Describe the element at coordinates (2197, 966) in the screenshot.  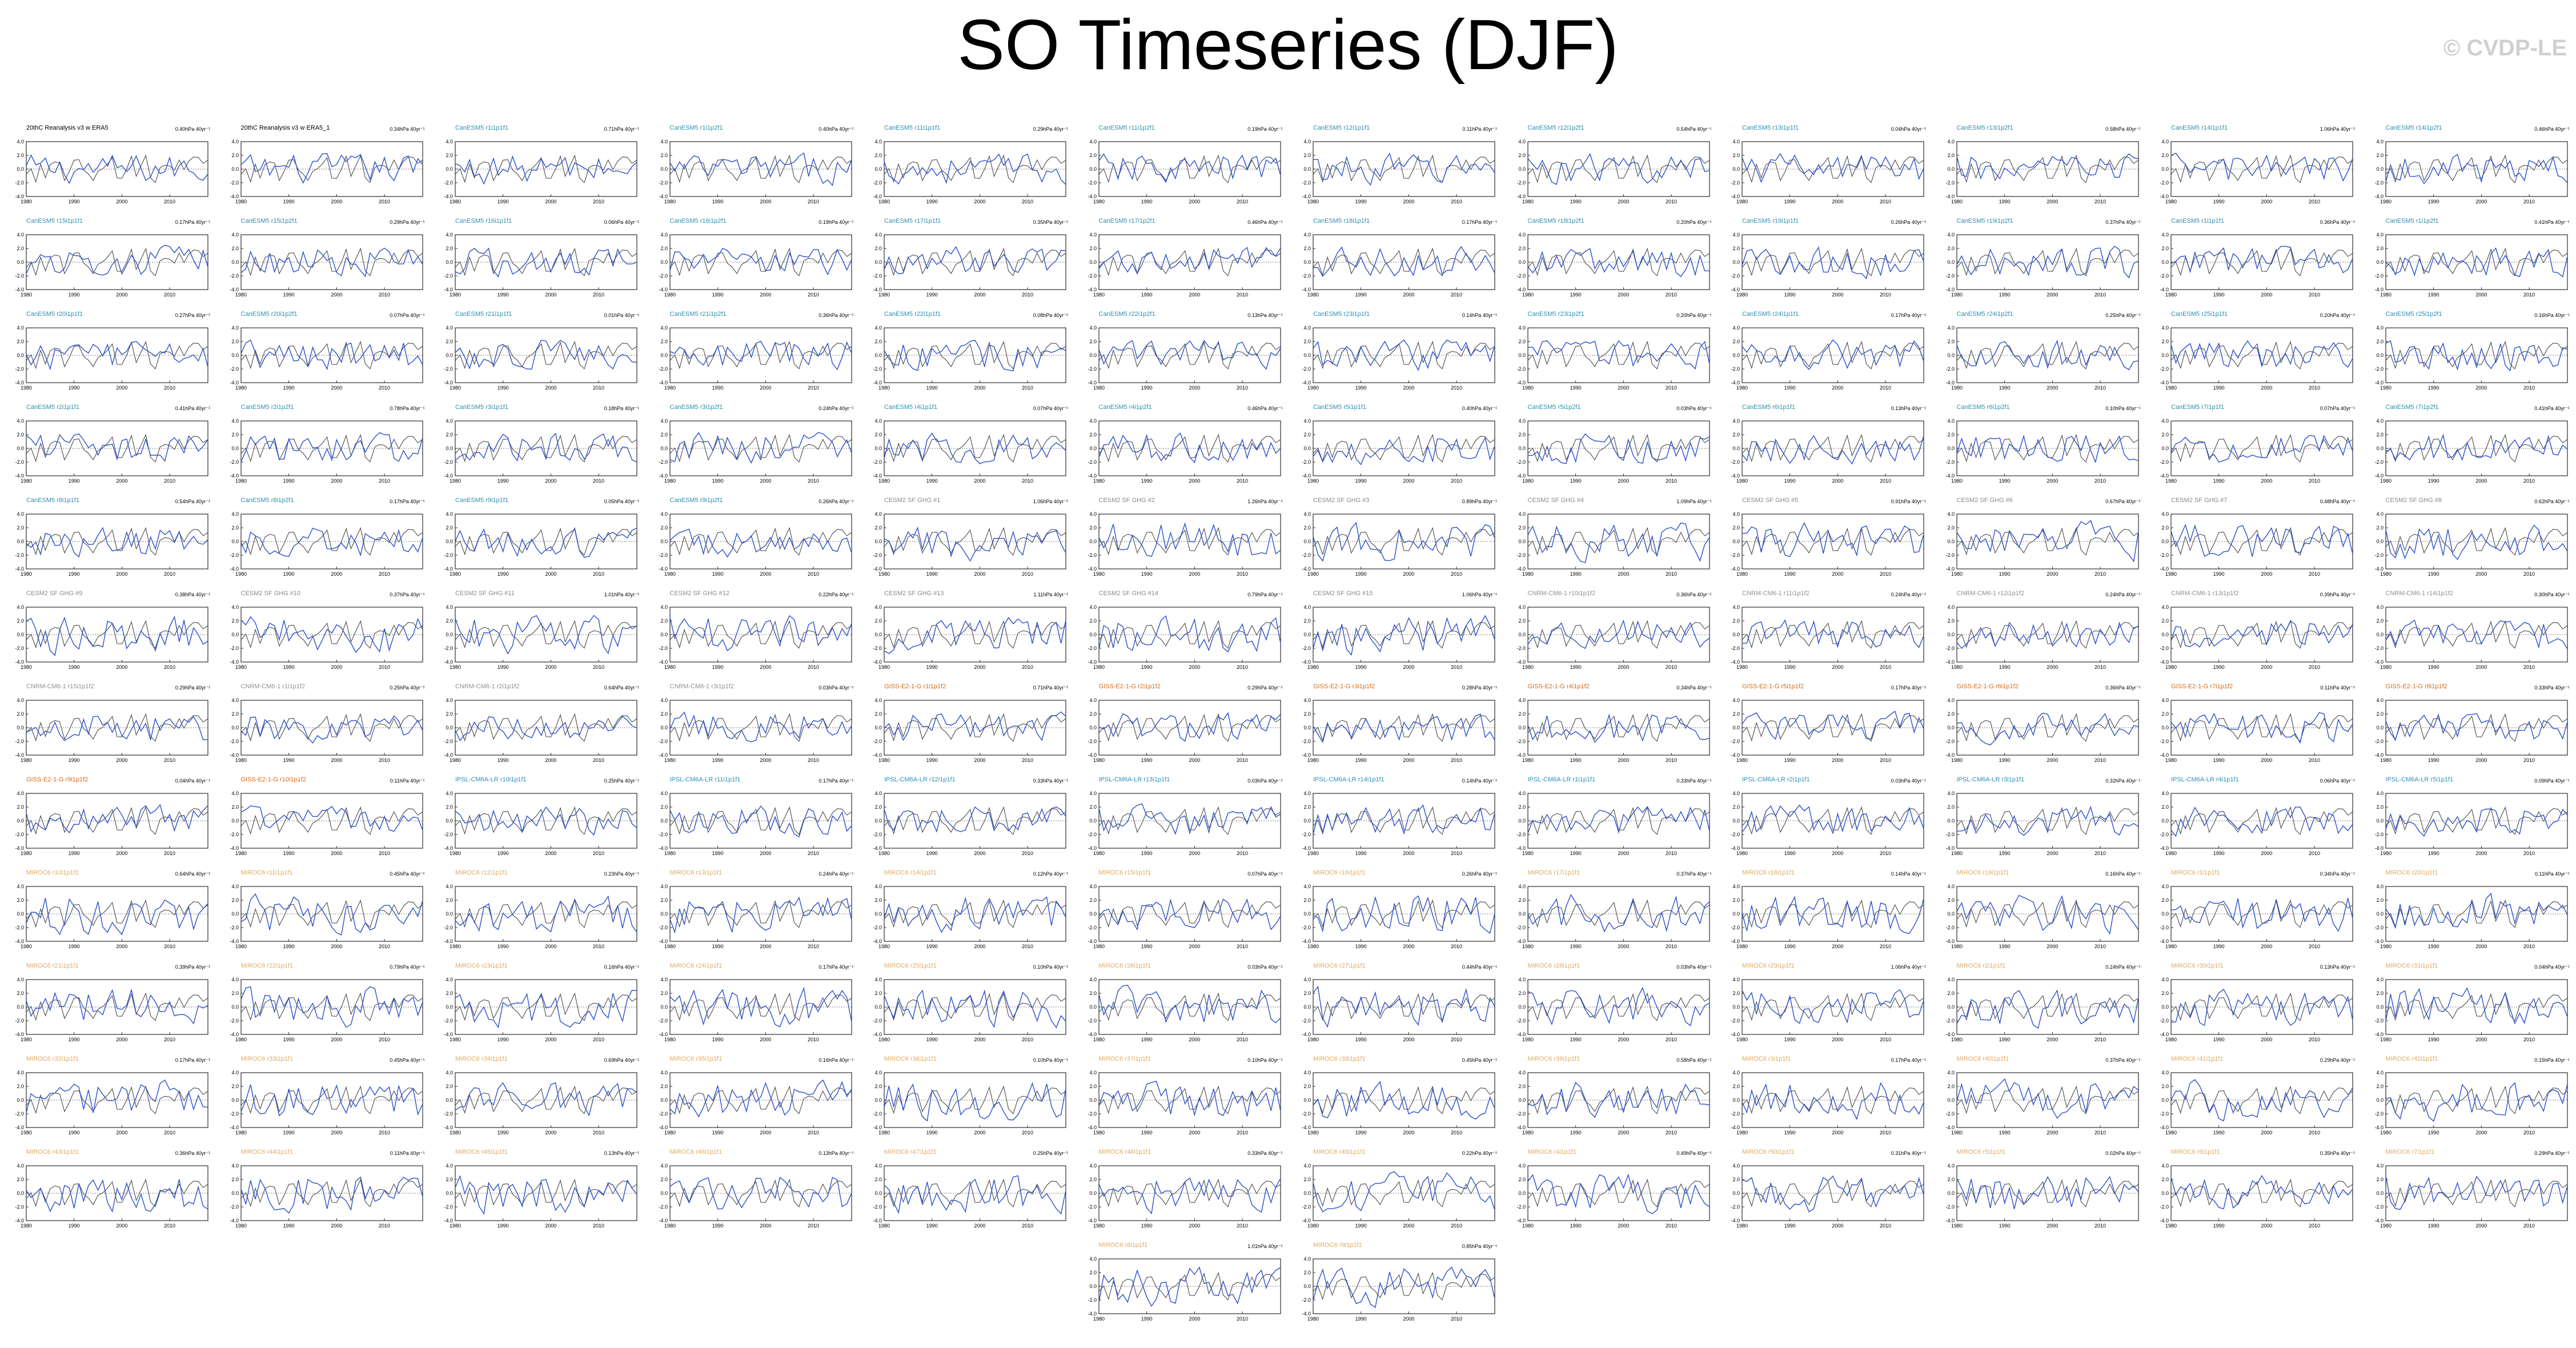
I see `panel-title: MIROC6 r30i1p1f1` at that location.